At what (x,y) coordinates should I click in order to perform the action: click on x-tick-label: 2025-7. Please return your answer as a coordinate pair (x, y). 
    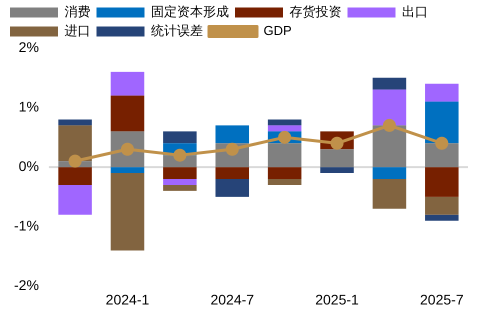
    Looking at the image, I should click on (442, 299).